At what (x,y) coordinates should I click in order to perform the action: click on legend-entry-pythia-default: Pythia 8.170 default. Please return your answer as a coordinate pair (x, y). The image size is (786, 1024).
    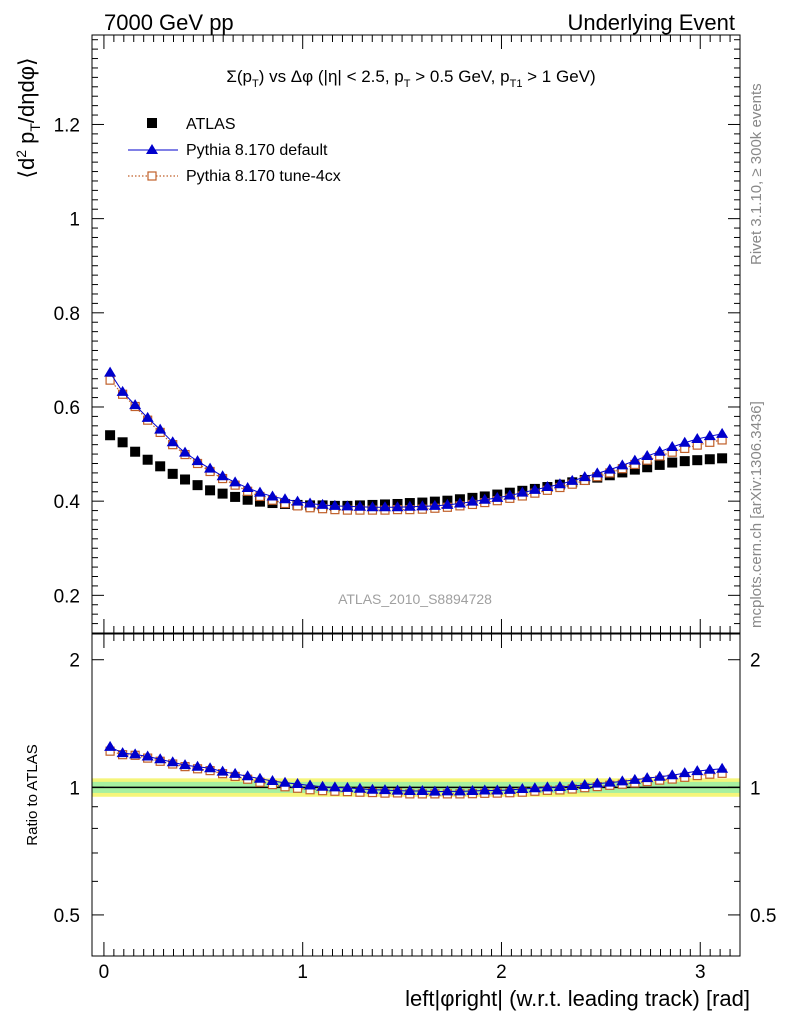
    Looking at the image, I should click on (228, 150).